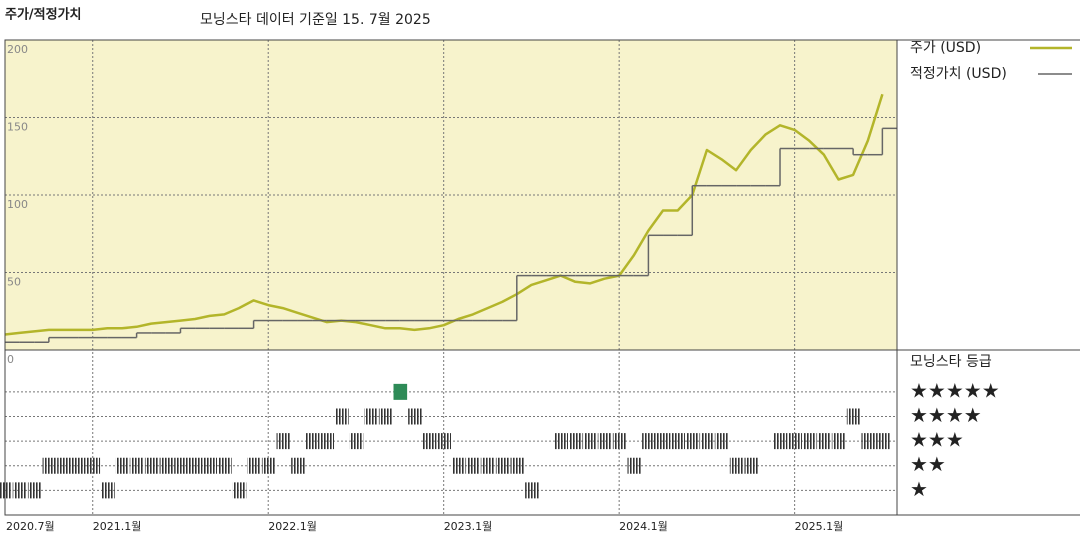 This screenshot has width=1080, height=540. I want to click on x-tick-label: 2022.1월, so click(292, 526).